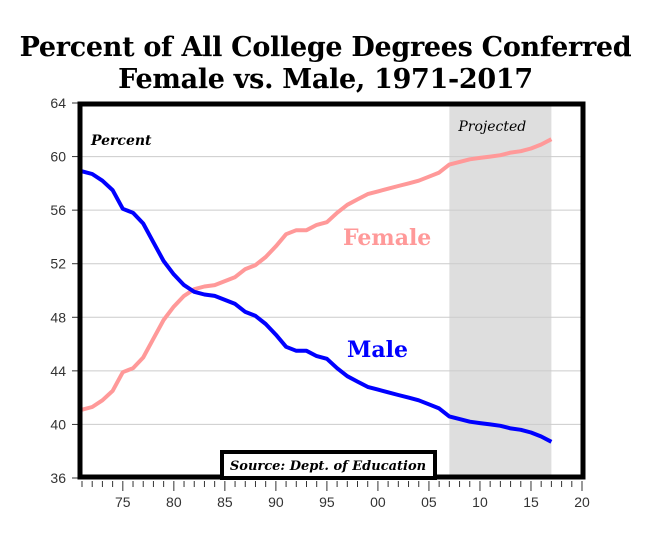 The width and height of the screenshot is (651, 545). What do you see at coordinates (387, 238) in the screenshot?
I see `series-label-female: Female` at bounding box center [387, 238].